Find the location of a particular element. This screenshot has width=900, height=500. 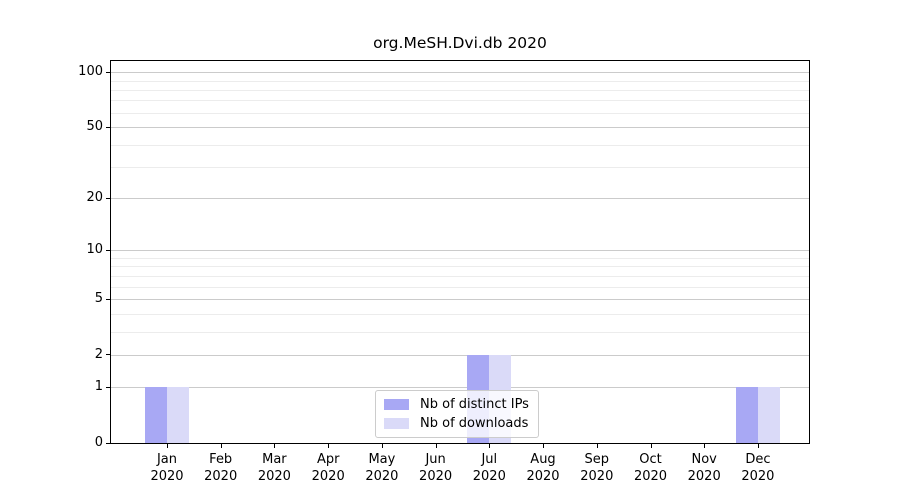

x-tick-label: Feb 2020 is located at coordinates (221, 468).